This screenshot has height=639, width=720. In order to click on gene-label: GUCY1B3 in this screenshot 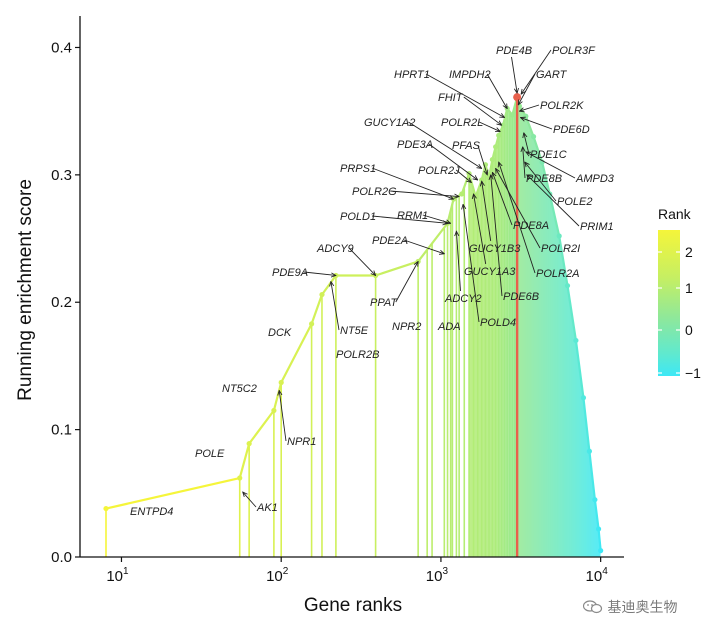, I will do `click(495, 249)`.